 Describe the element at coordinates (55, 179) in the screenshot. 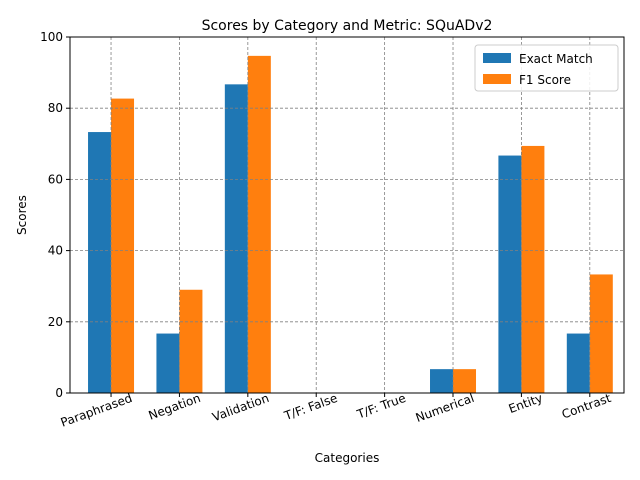

I see `y-tick-label: 60` at that location.